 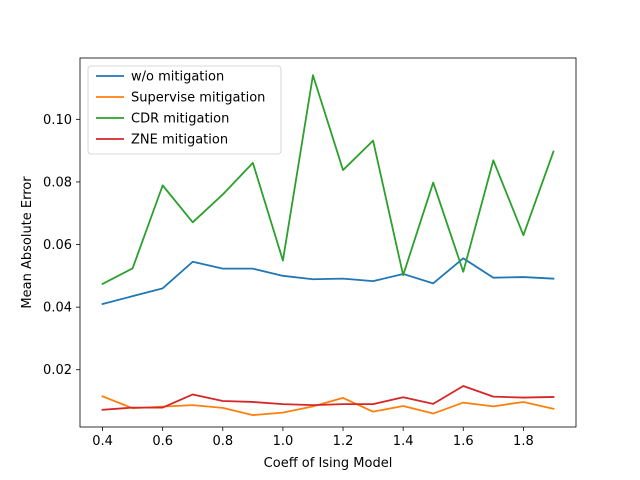 What do you see at coordinates (57, 120) in the screenshot?
I see `y-tick-label: 0.10` at bounding box center [57, 120].